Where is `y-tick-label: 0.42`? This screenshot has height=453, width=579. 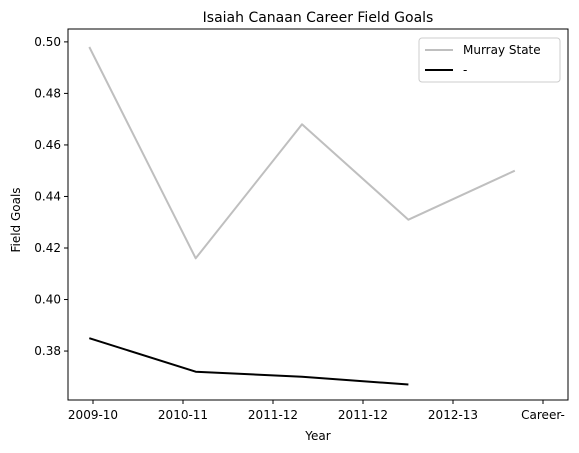
y-tick-label: 0.42 is located at coordinates (47, 248).